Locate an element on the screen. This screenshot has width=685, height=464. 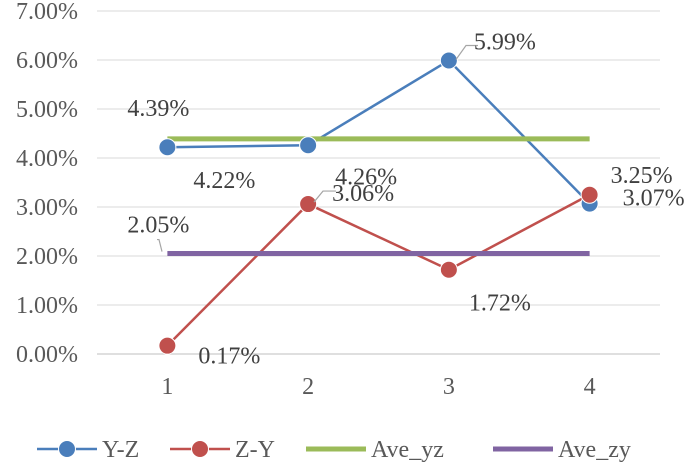
data-label-y-z: 4.26% is located at coordinates (366, 177).